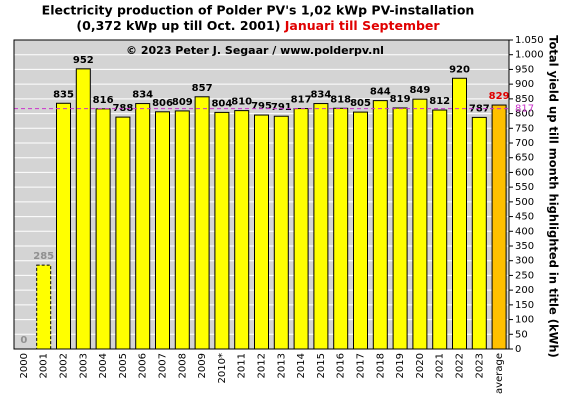 The width and height of the screenshot is (561, 405). What do you see at coordinates (83, 60) in the screenshot?
I see `value-label: 952` at bounding box center [83, 60].